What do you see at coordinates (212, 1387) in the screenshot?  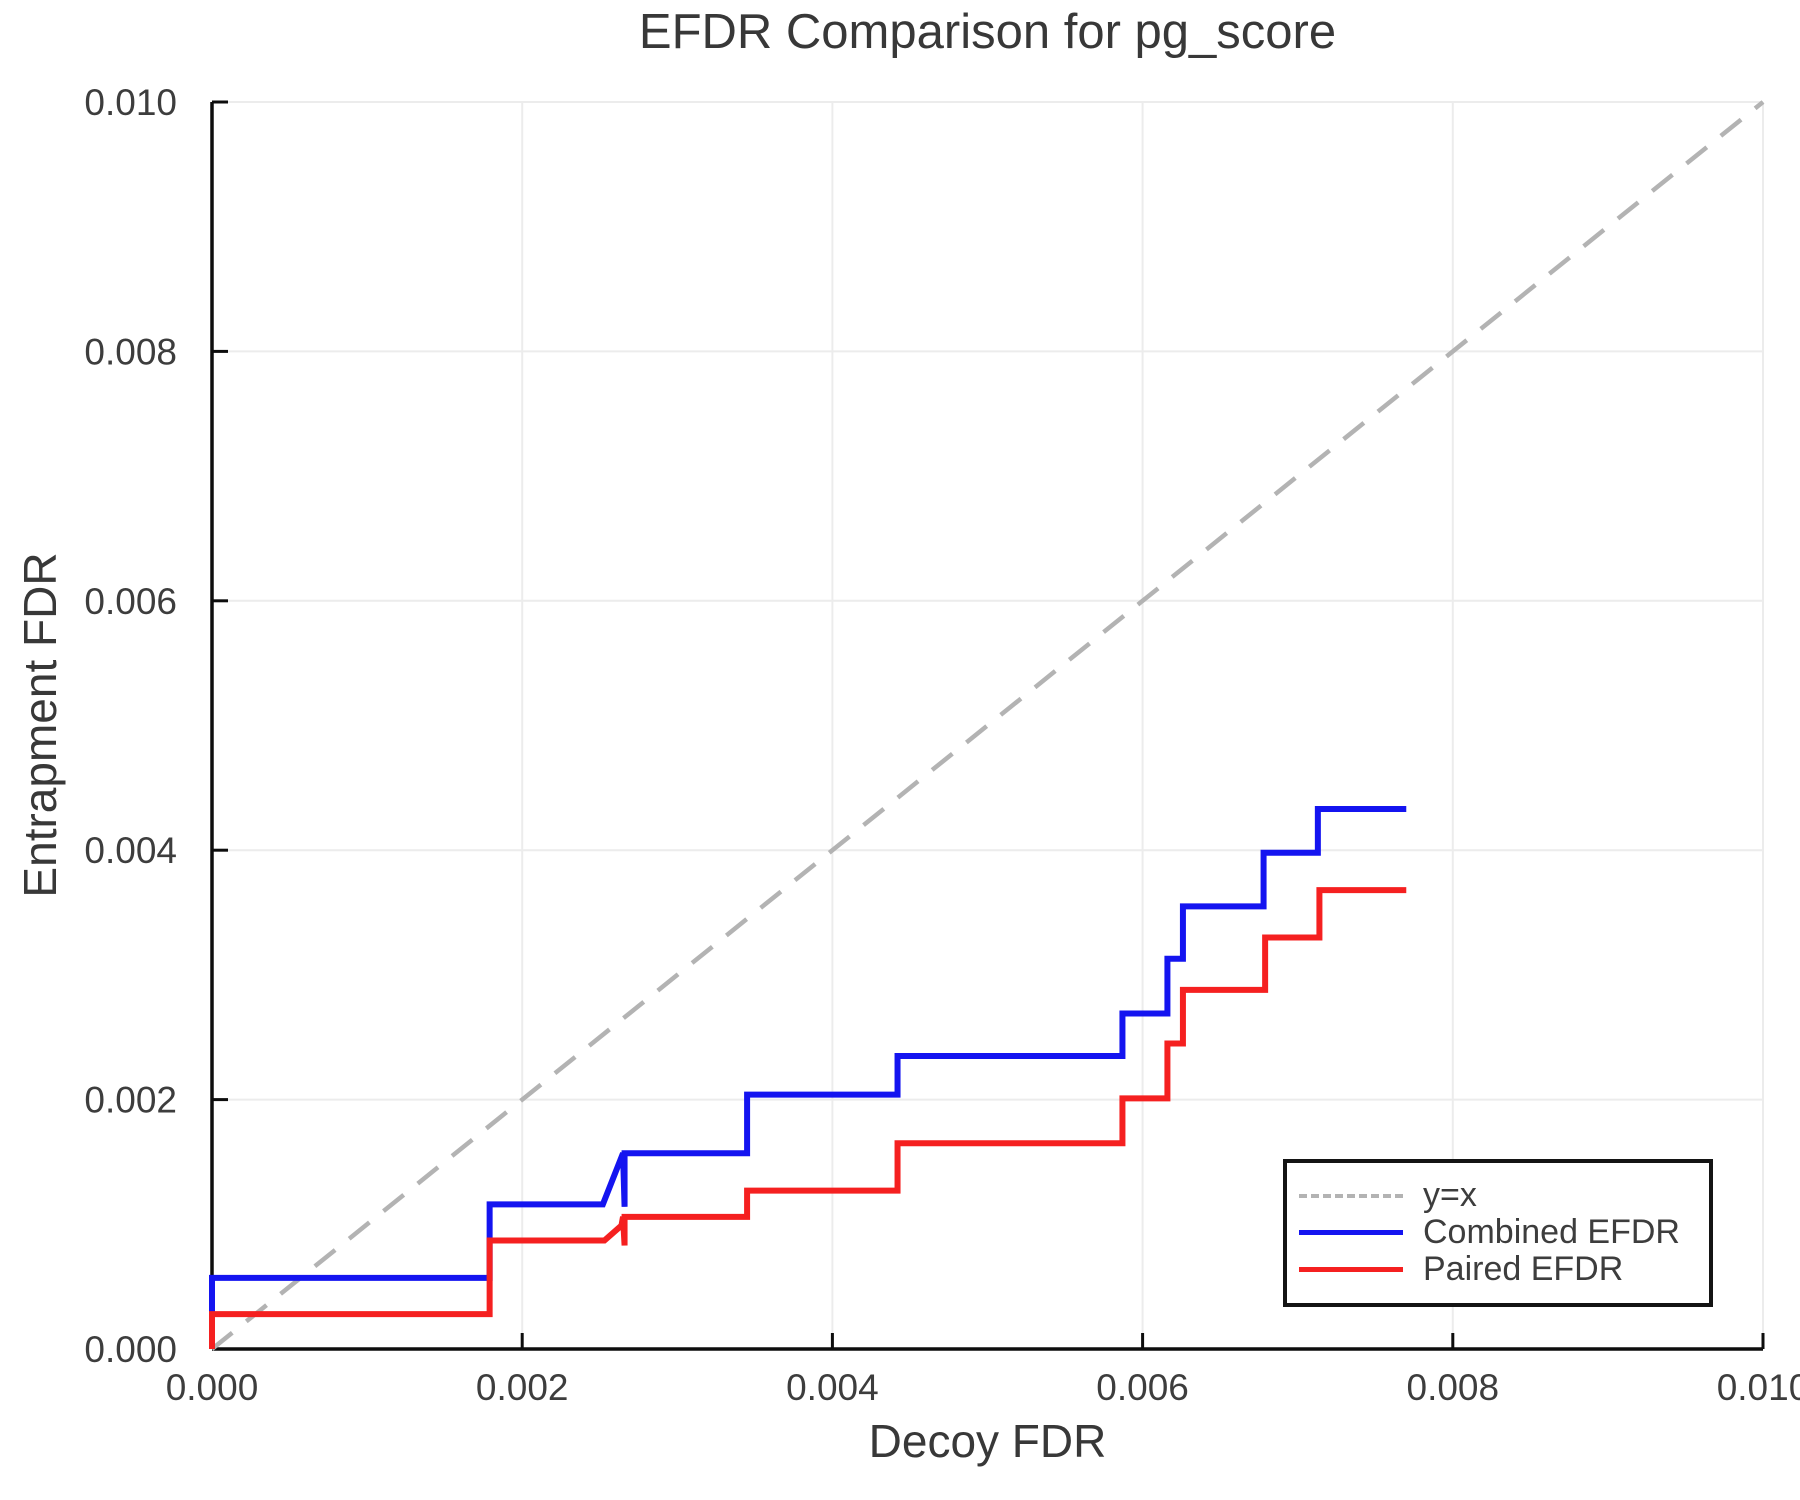 I see `x-tick-label: 0.000` at bounding box center [212, 1387].